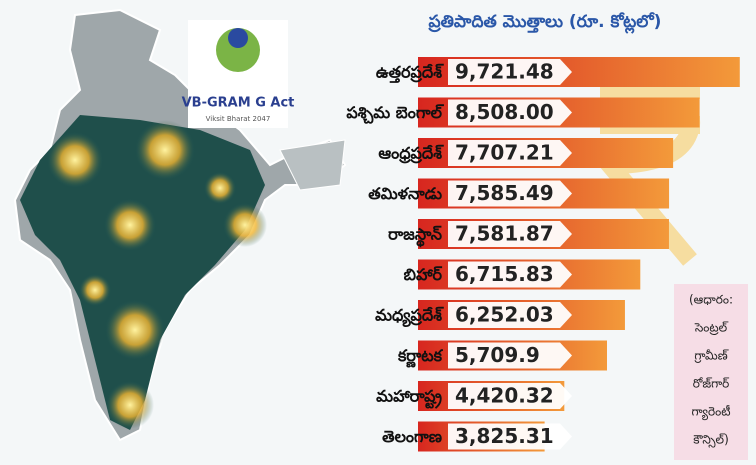  Describe the element at coordinates (710, 413) in the screenshot. I see `source-note: గ్యారెంటీ` at that location.